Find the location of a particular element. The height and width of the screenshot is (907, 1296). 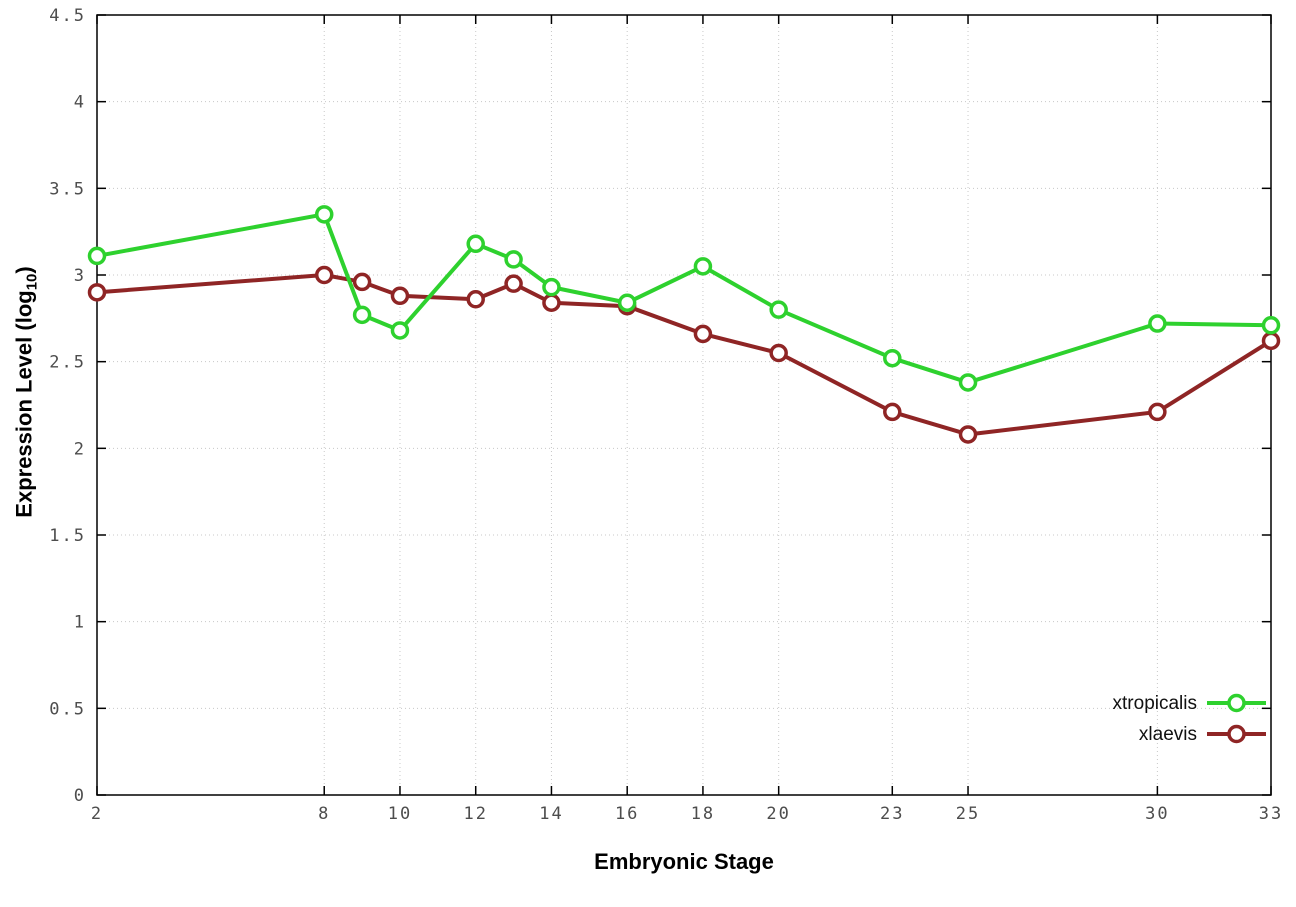

y-axis-label: Expression Level (log10) is located at coordinates (25, 391).